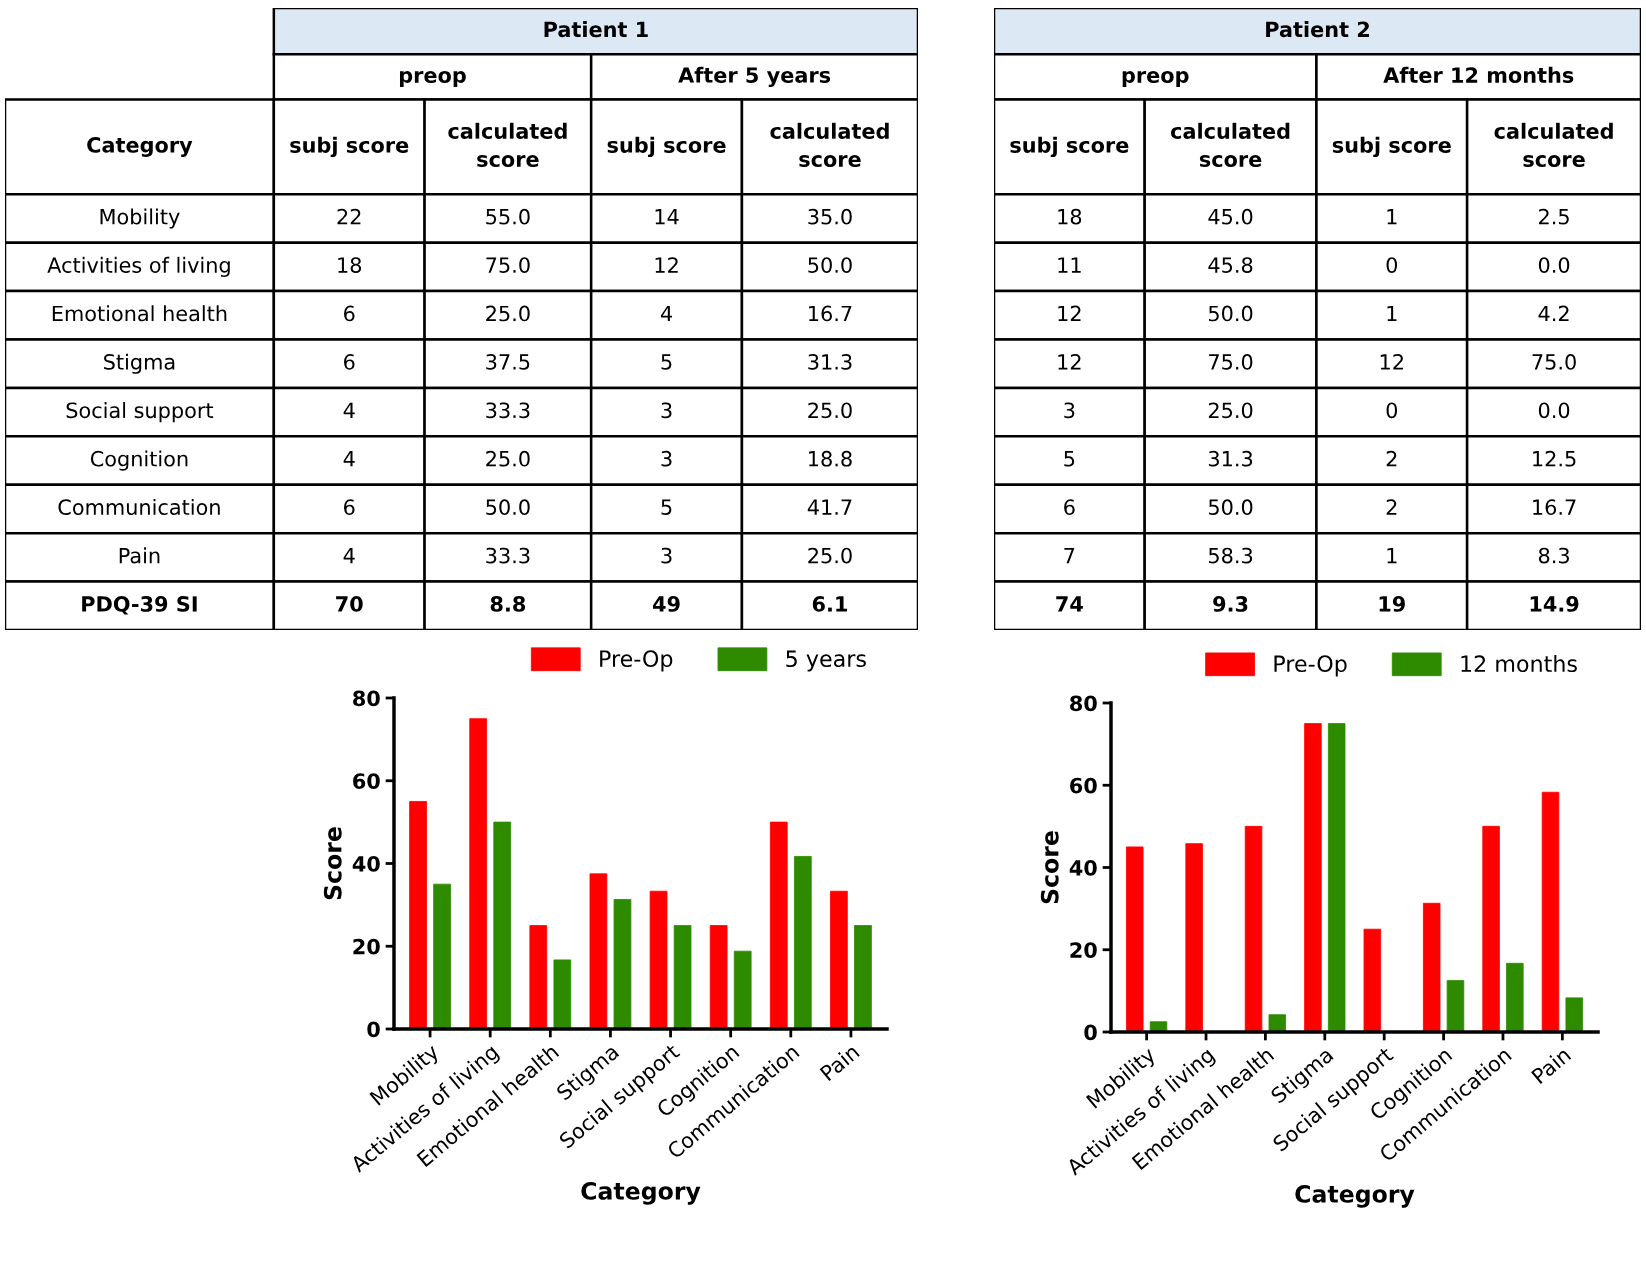 Image resolution: width=1646 pixels, height=1265 pixels. I want to click on text: Communication, so click(139, 507).